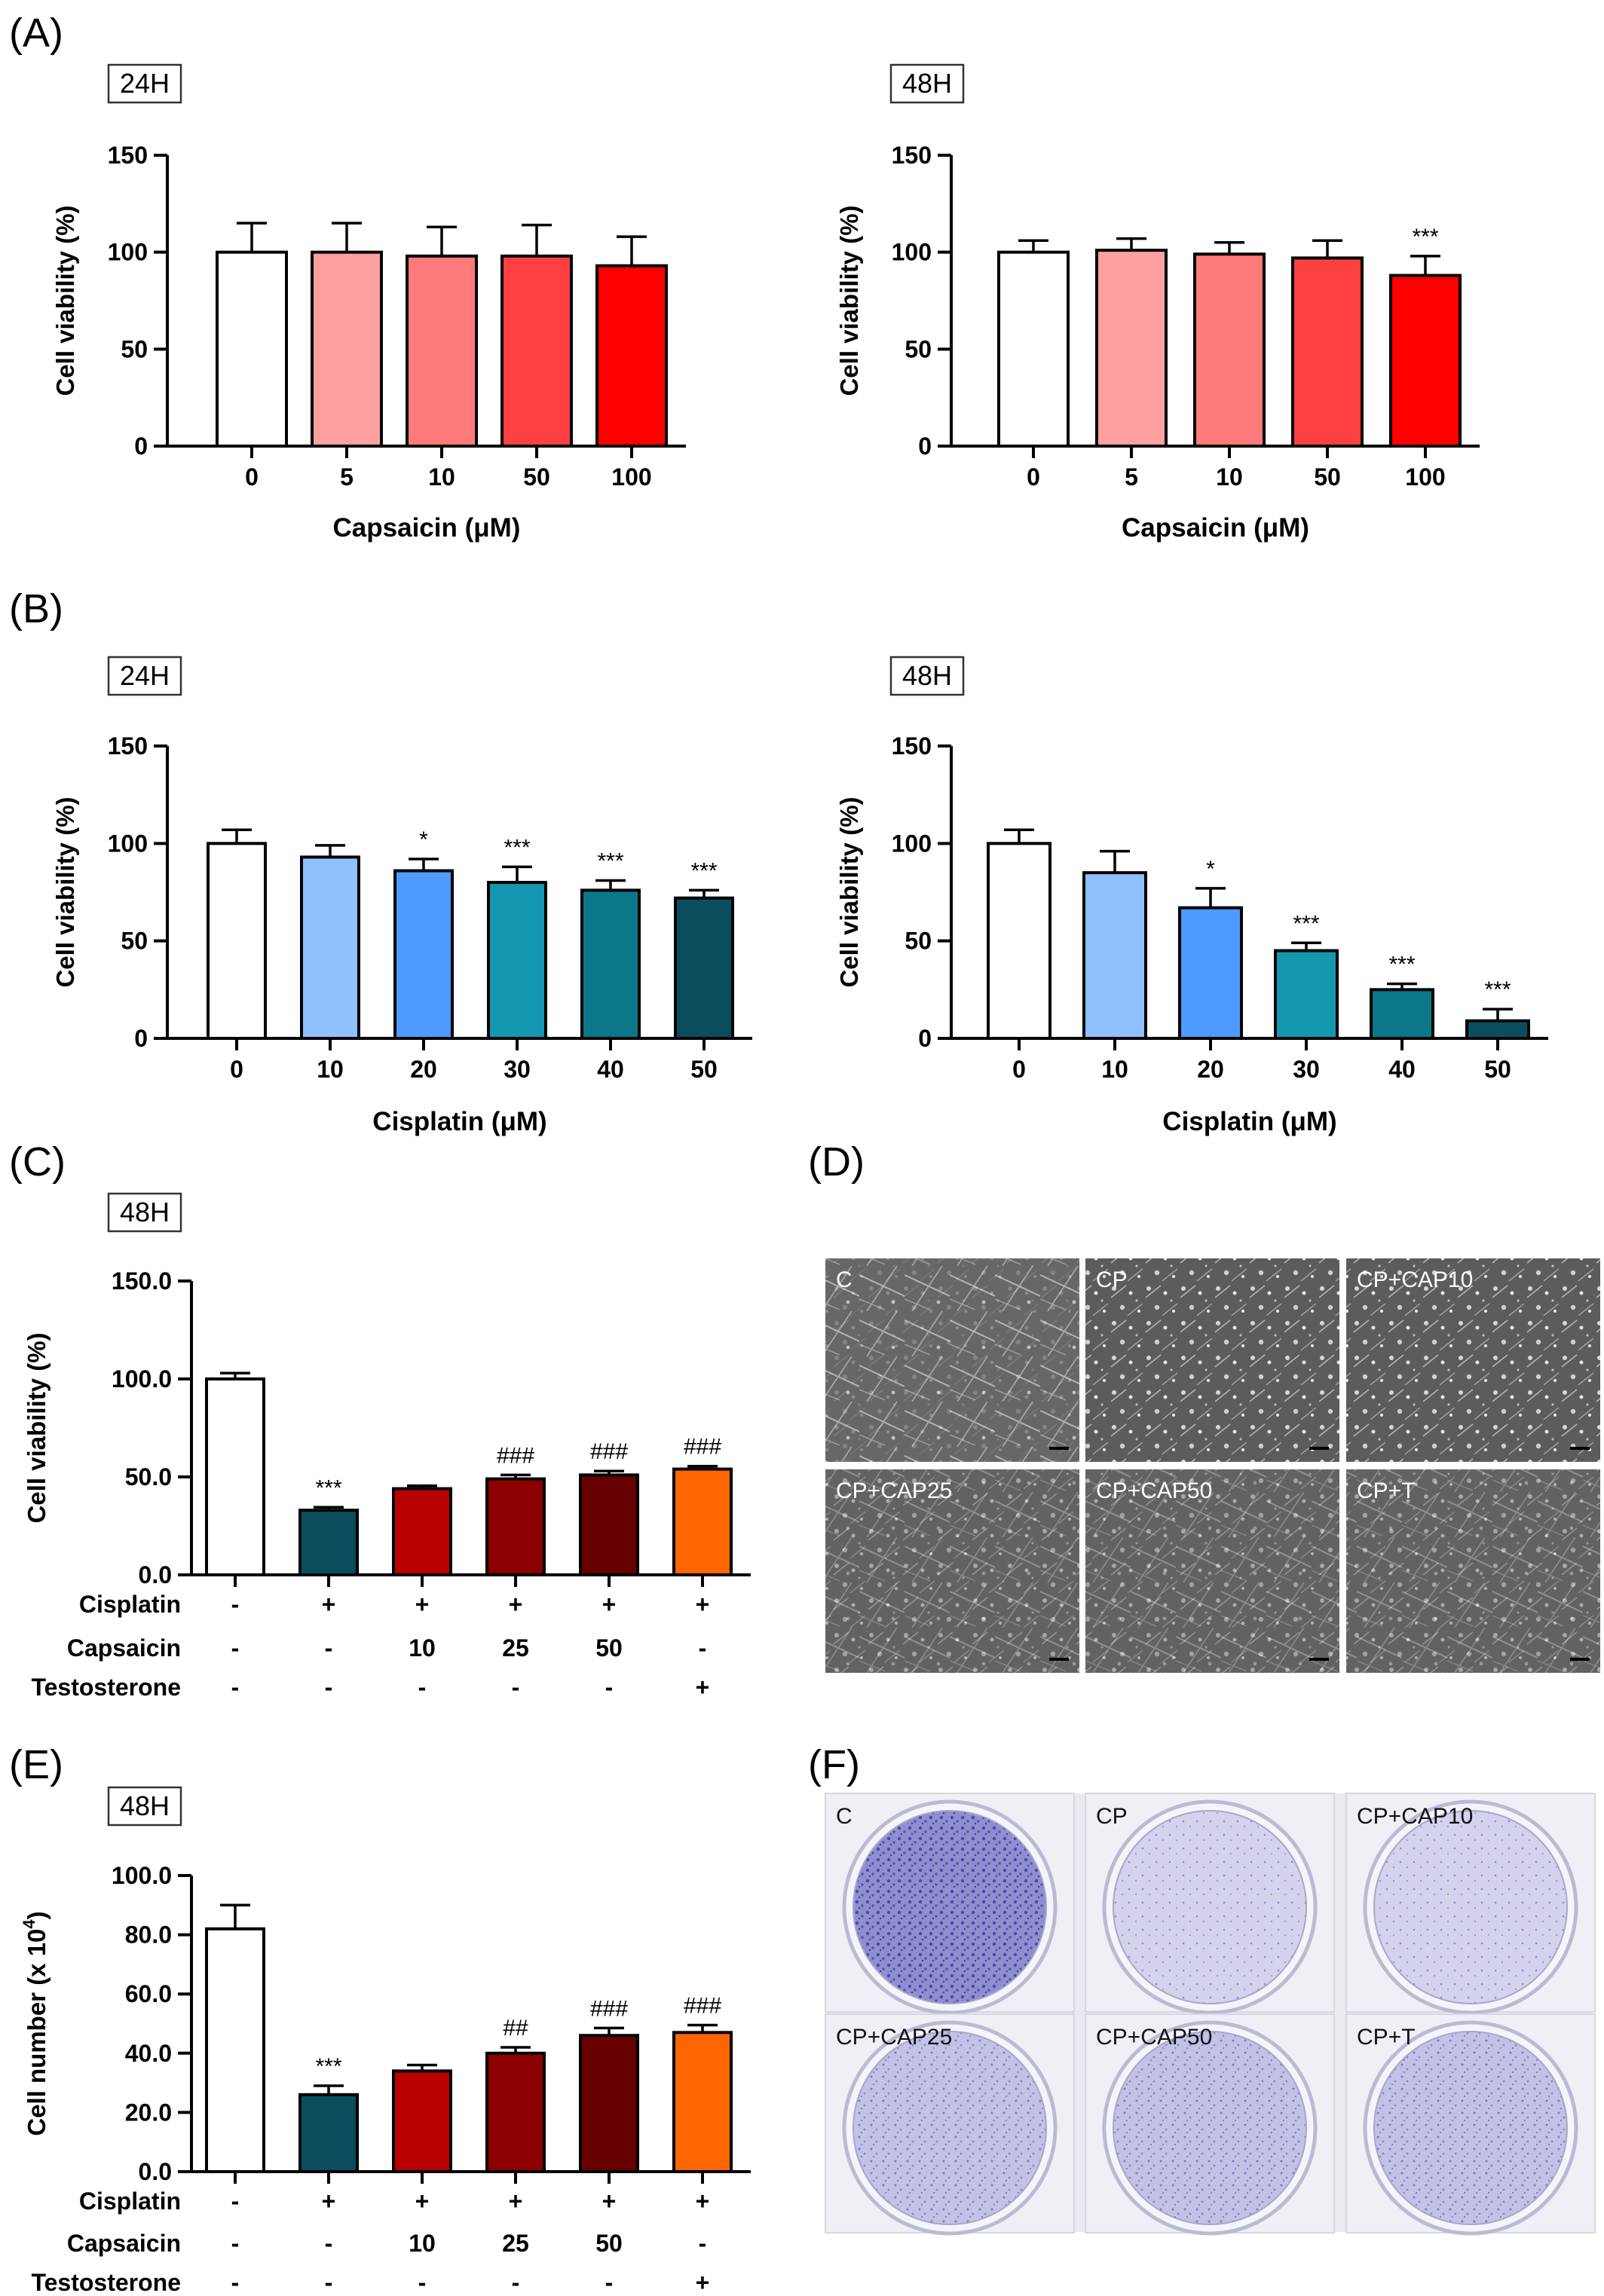  What do you see at coordinates (36, 33) in the screenshot?
I see `panel-label-a: (A)` at bounding box center [36, 33].